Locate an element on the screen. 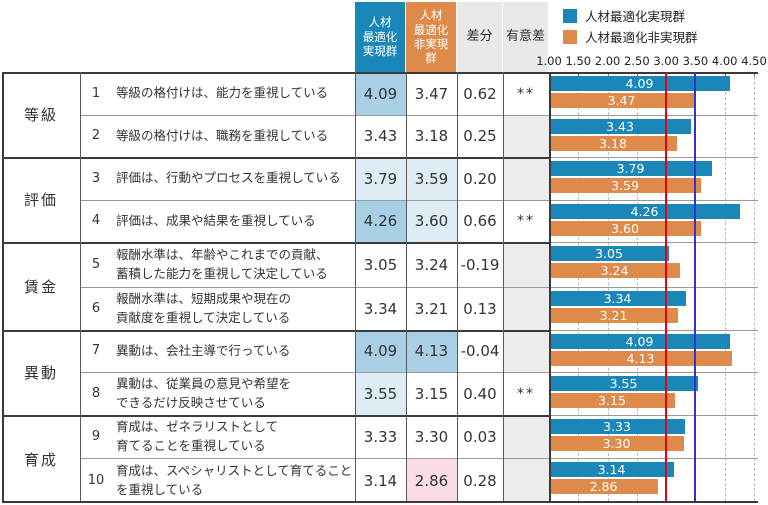 The width and height of the screenshot is (768, 505). score-cell-unrealized: 2.86 is located at coordinates (431, 480).